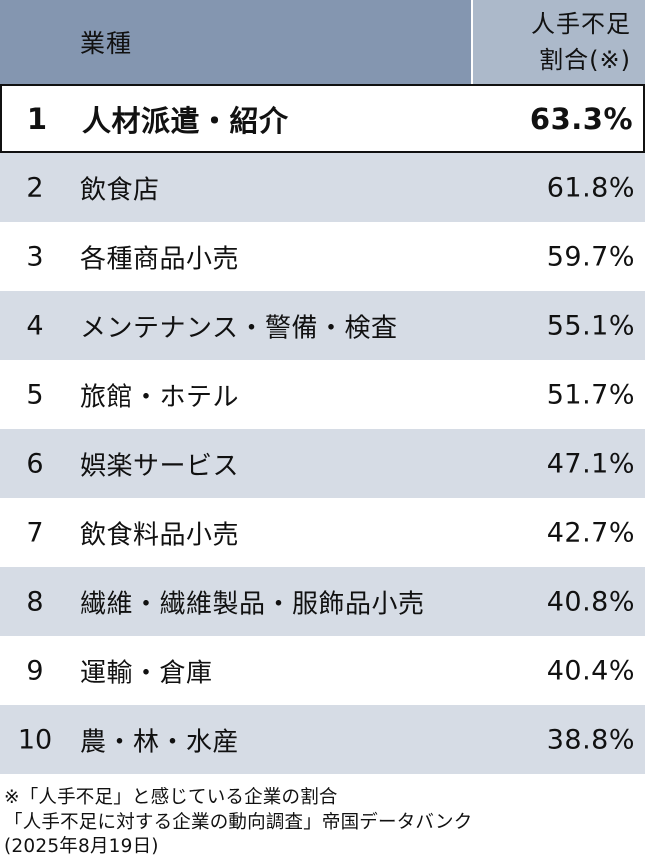 The width and height of the screenshot is (652, 863). Describe the element at coordinates (120, 190) in the screenshot. I see `industry-name: 飲食店` at that location.